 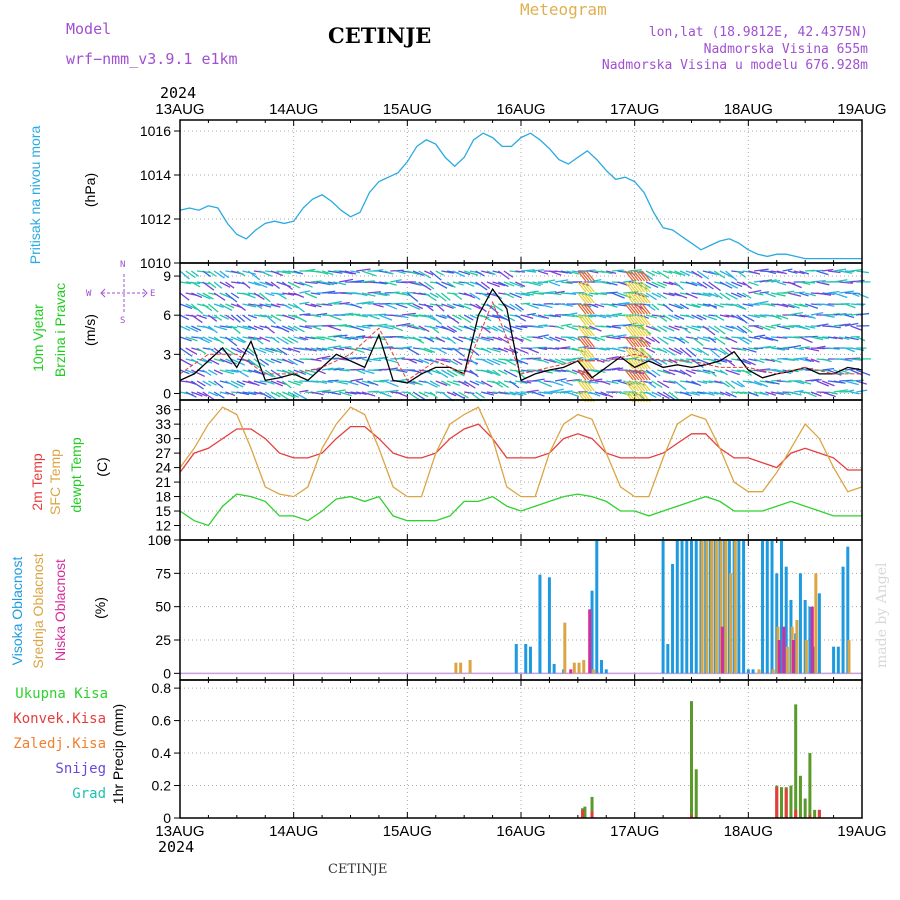 What do you see at coordinates (163, 511) in the screenshot?
I see `y-tick-label: 15` at bounding box center [163, 511].